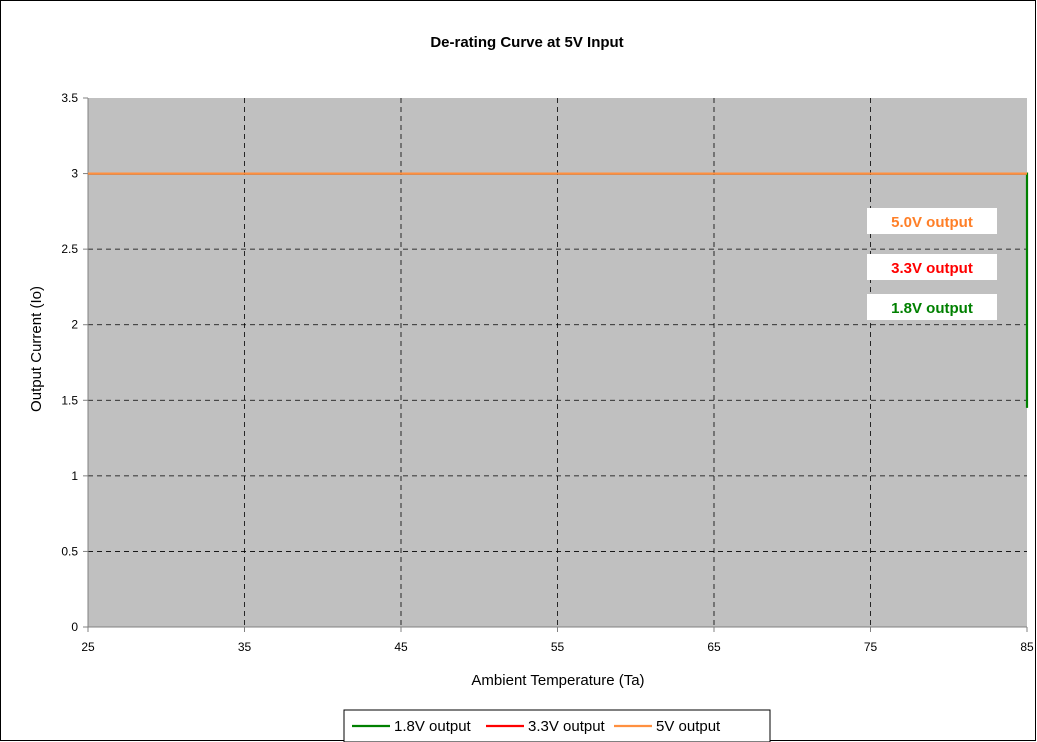 This screenshot has height=742, width=1037. I want to click on y-tick-label: 2, so click(74, 325).